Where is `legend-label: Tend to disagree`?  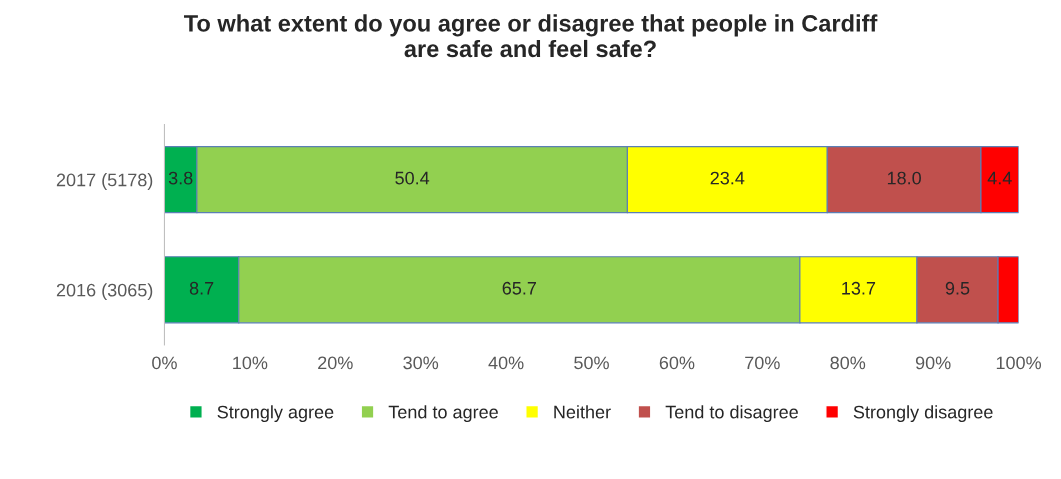 legend-label: Tend to disagree is located at coordinates (731, 414).